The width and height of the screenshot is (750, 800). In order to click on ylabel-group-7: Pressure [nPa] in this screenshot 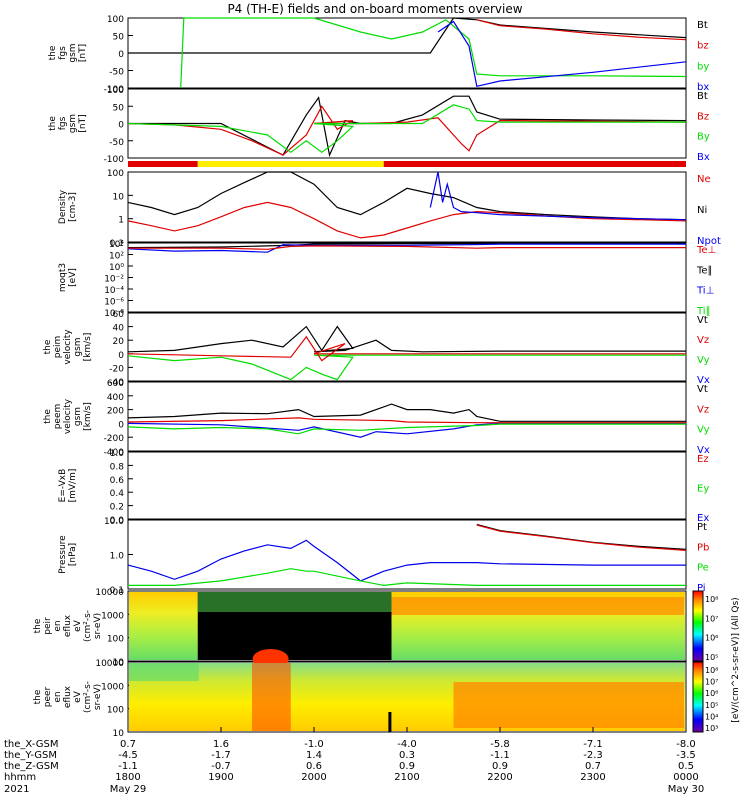, I will do `click(68, 554)`.